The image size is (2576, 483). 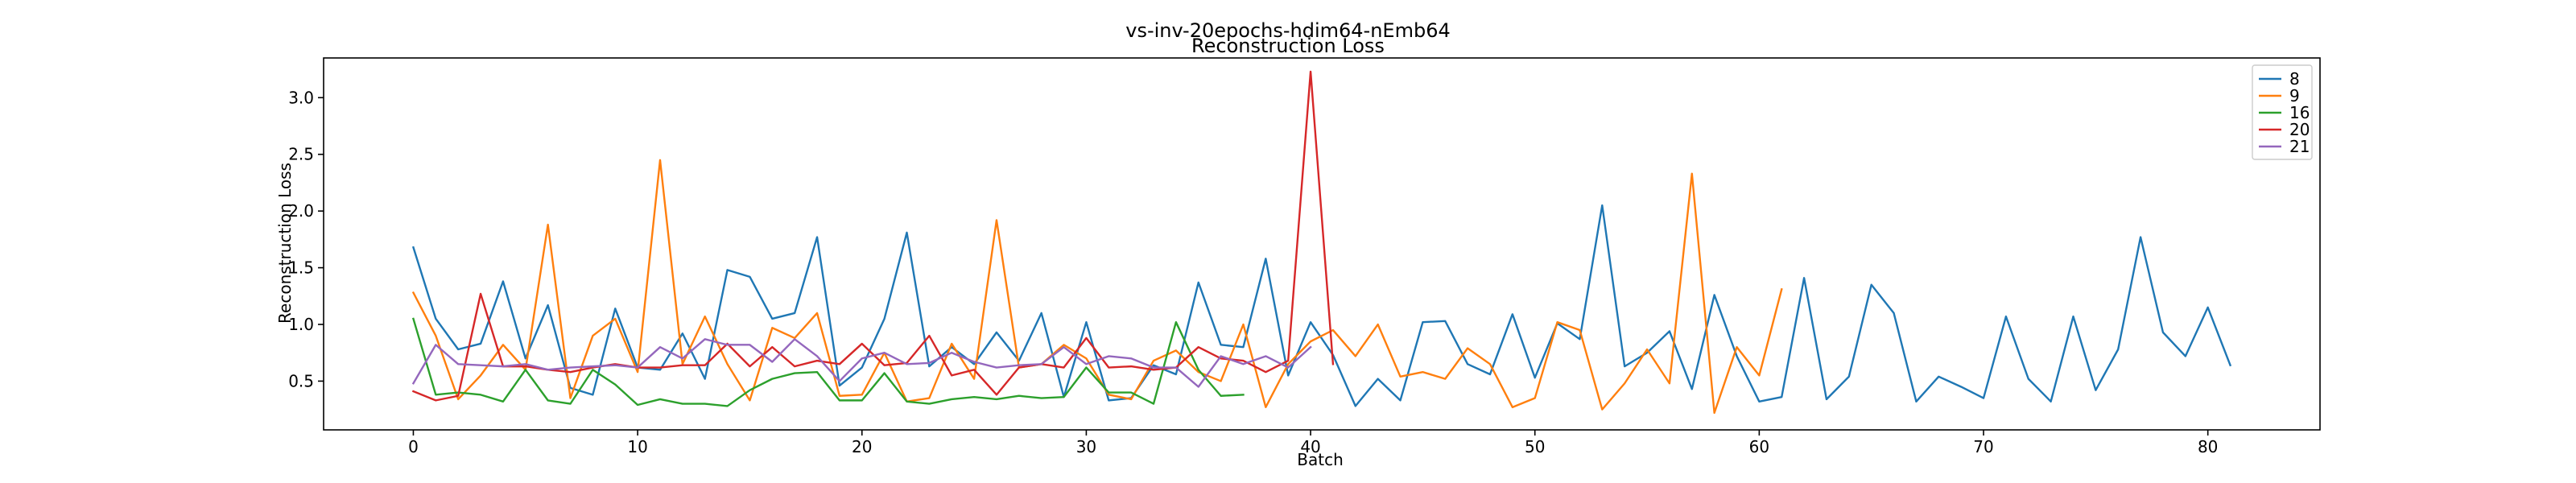 I want to click on x-tick-label: 20, so click(x=862, y=446).